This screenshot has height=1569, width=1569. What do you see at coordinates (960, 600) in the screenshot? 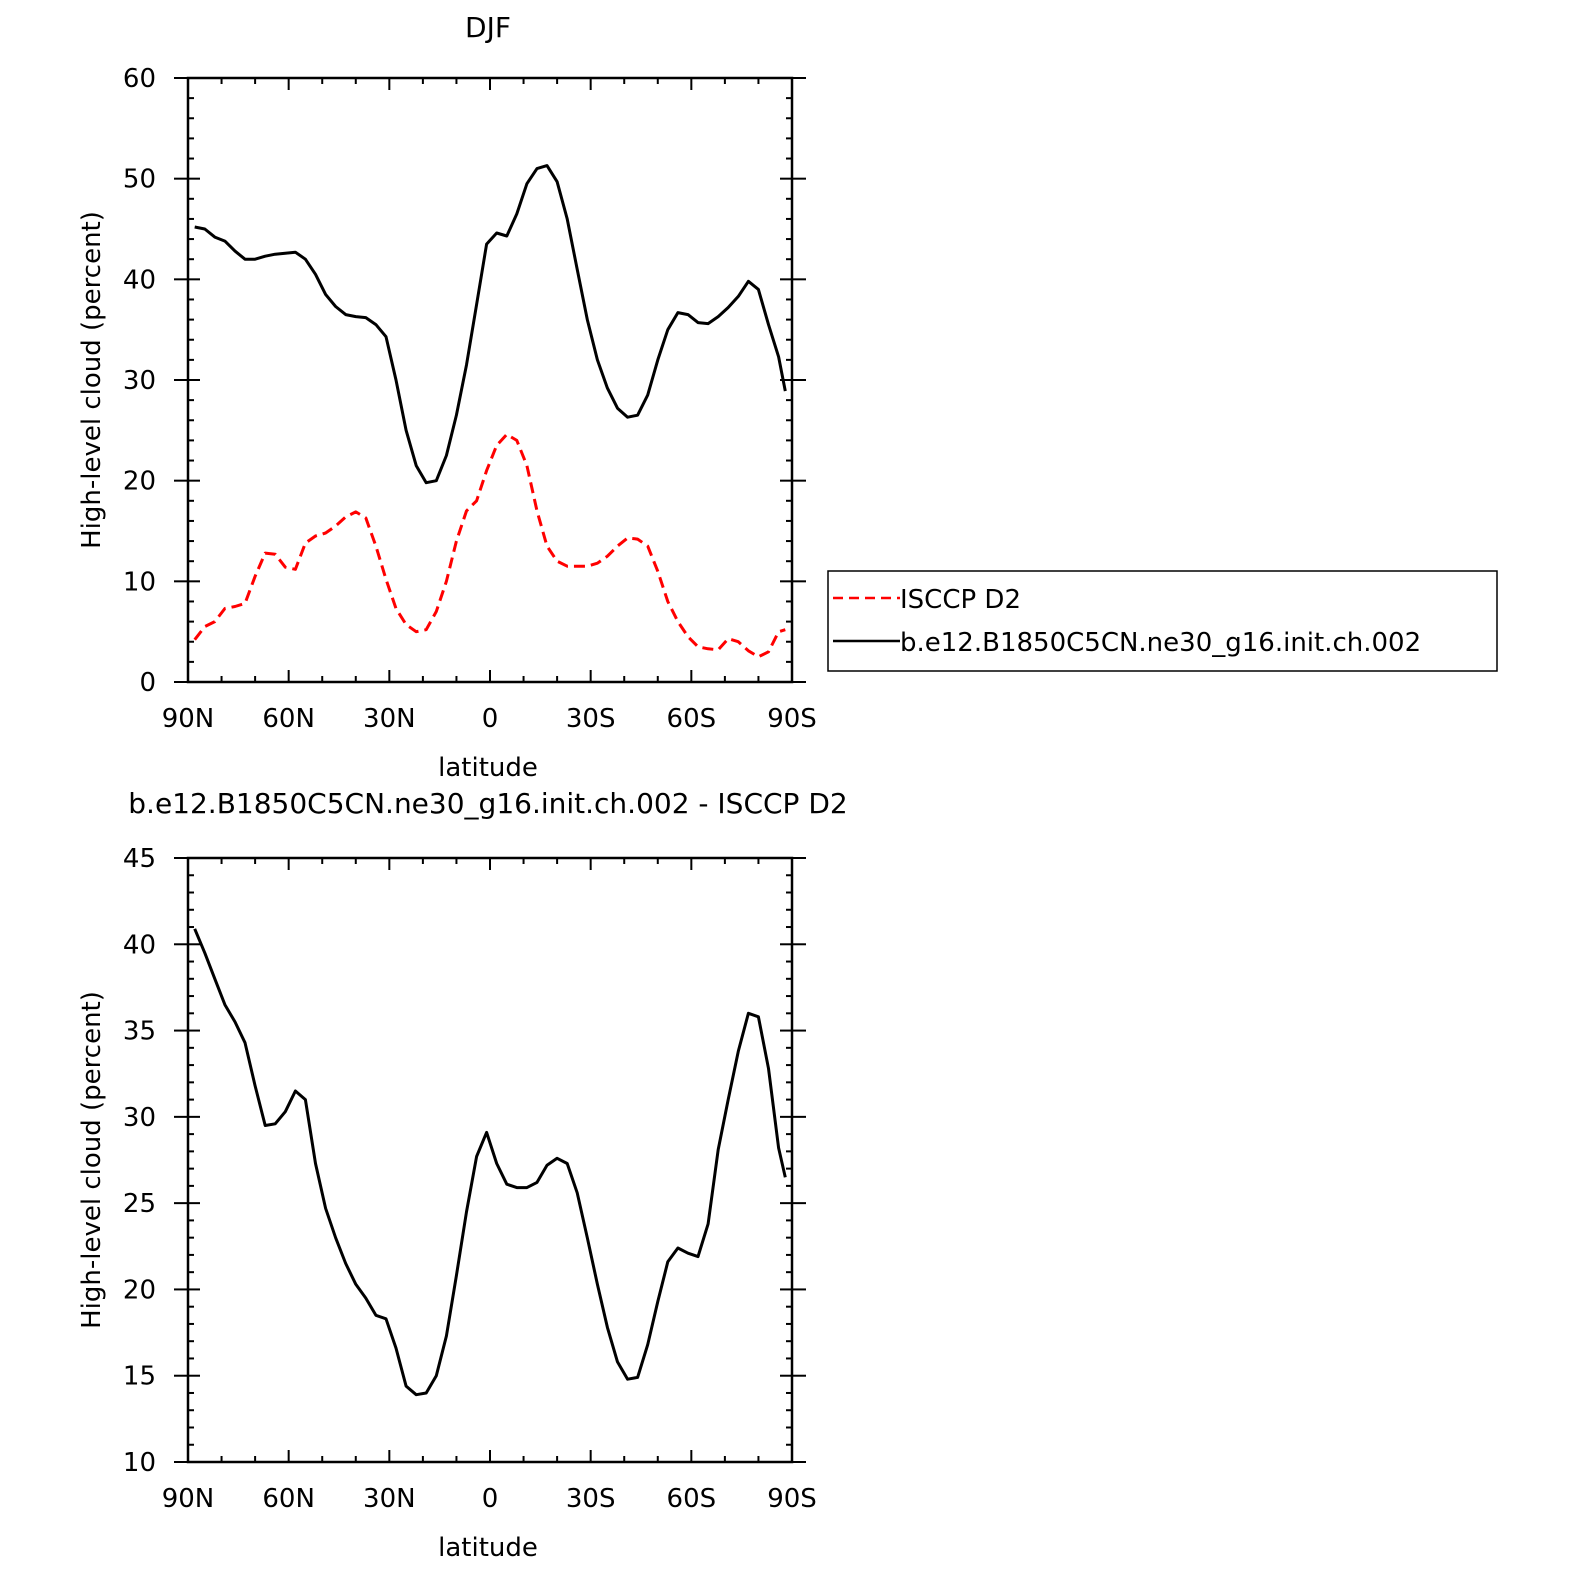
I see `legend-label-isccp: ISCCP D2` at bounding box center [960, 600].